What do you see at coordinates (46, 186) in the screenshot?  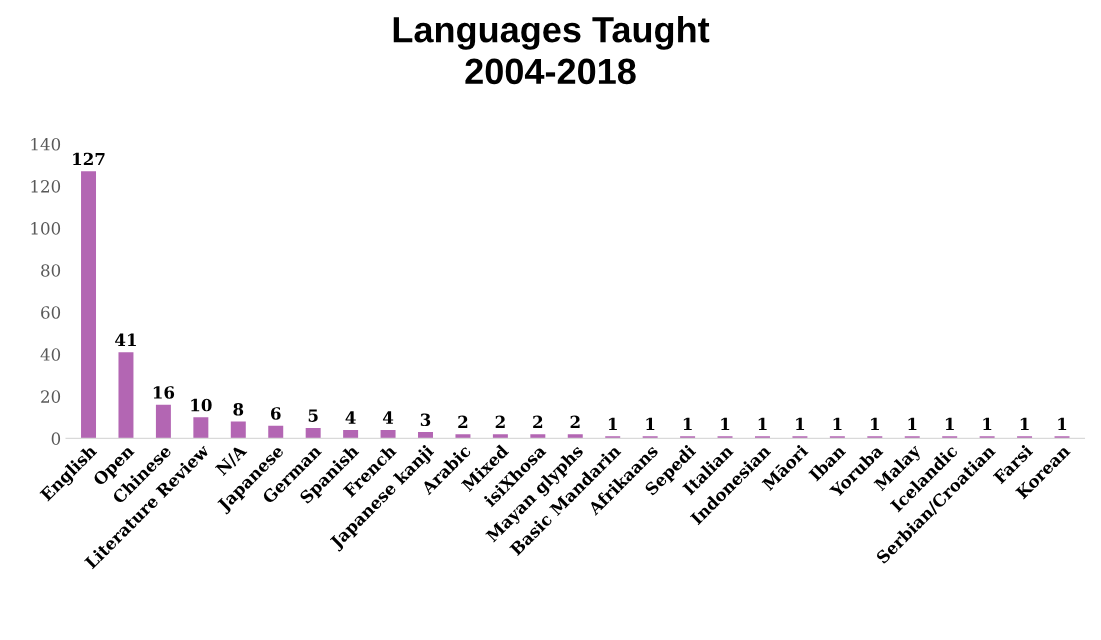 I see `y-tick-label: 120` at bounding box center [46, 186].